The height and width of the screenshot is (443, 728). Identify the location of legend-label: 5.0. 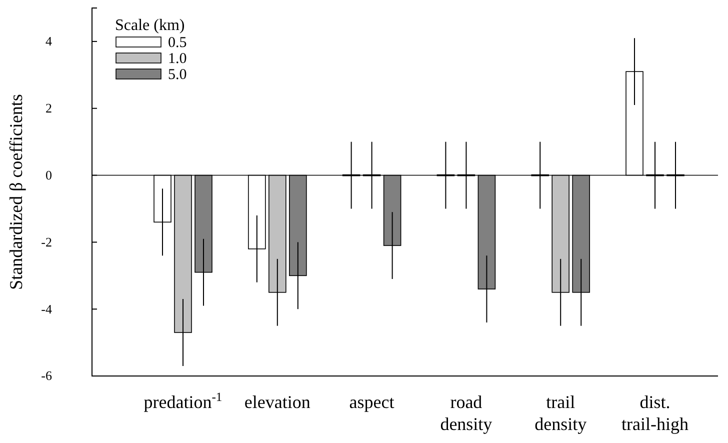
(177, 75).